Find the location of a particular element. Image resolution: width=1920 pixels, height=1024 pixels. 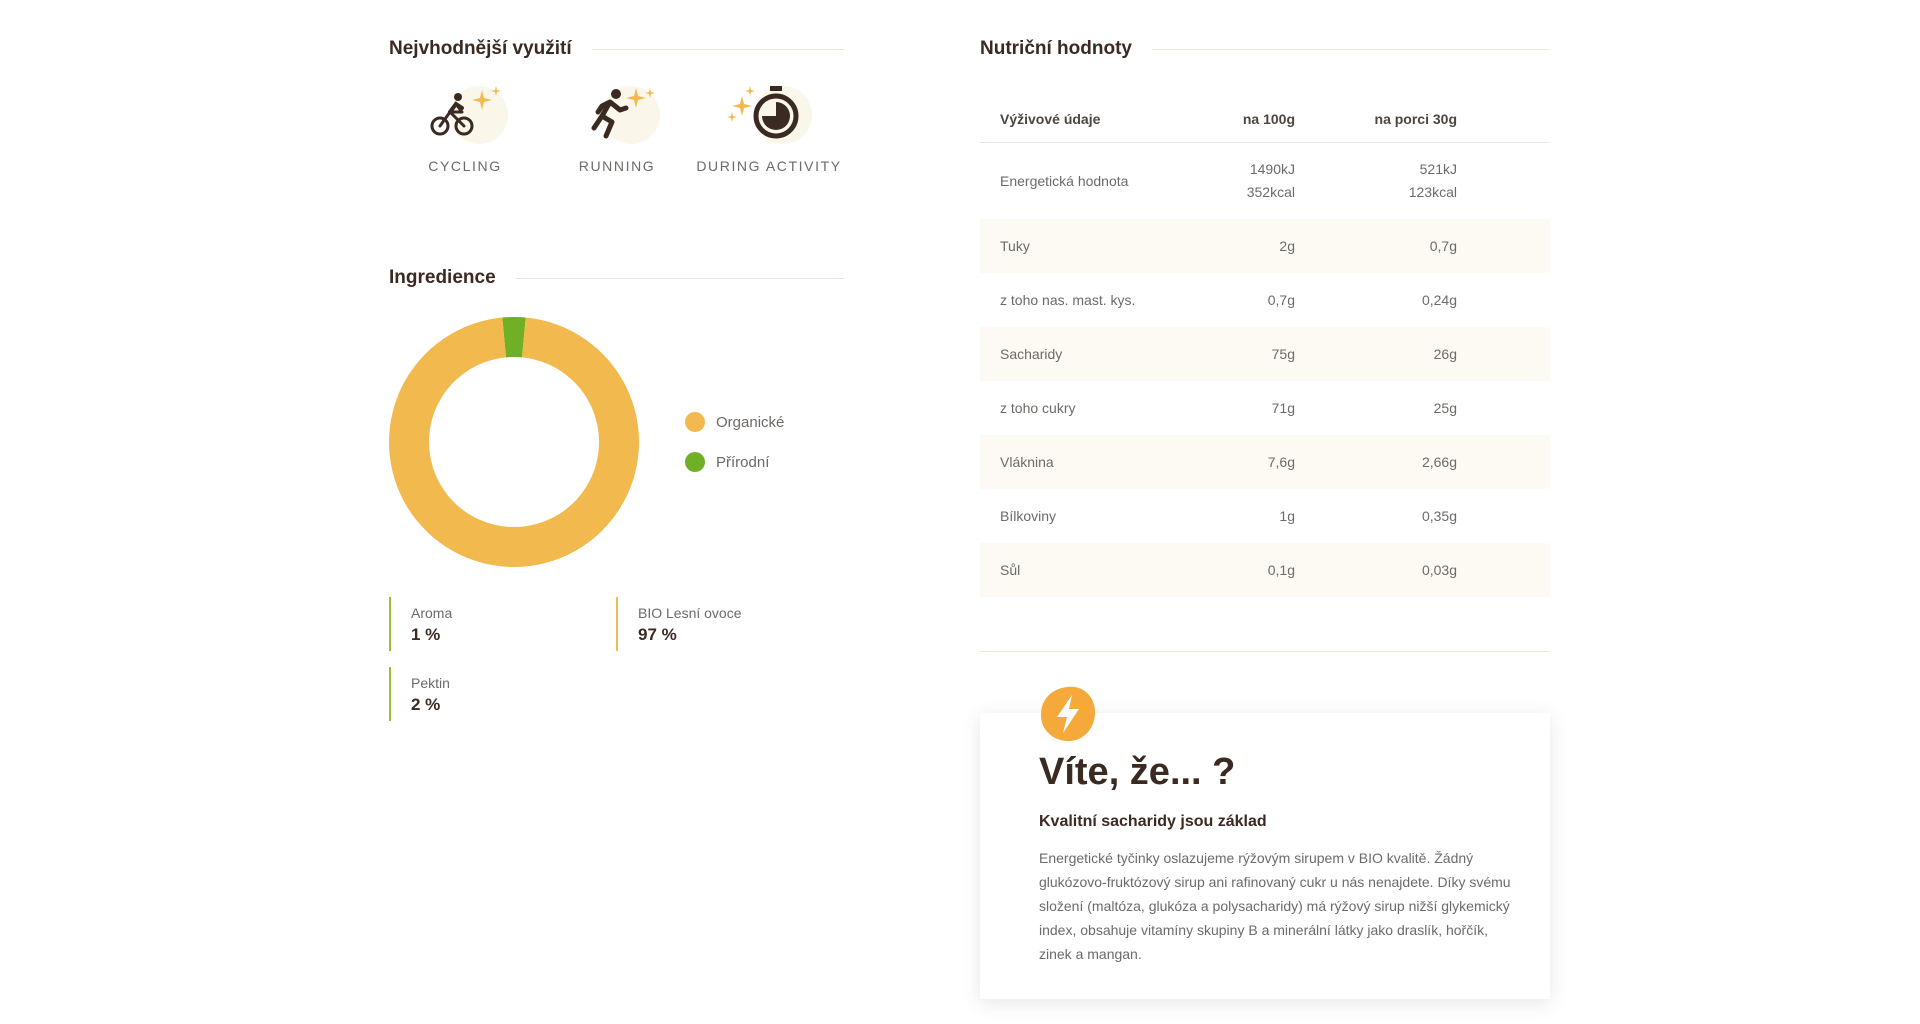

ingredient-value: 2 % is located at coordinates (426, 704).